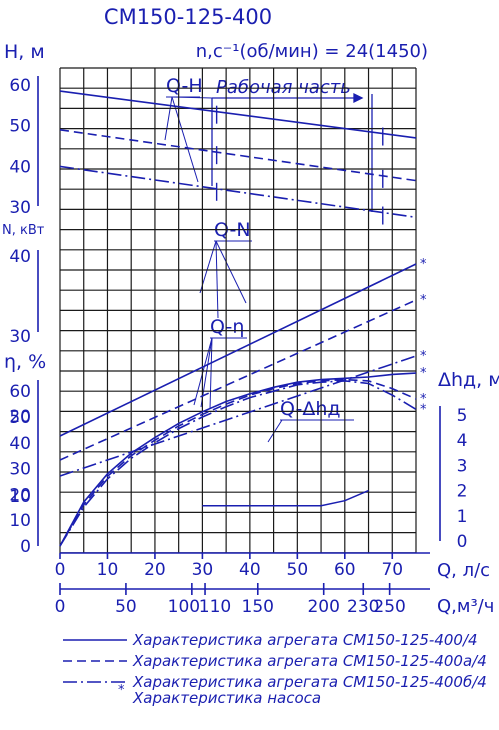  Describe the element at coordinates (309, 661) in the screenshot. I see `legend-label: Характеристика агрегата СМ150-125-400а/4` at that location.